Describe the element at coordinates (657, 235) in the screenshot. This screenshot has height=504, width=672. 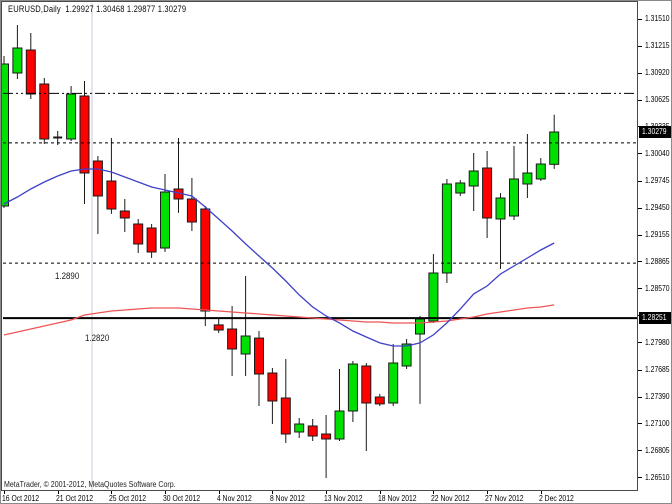
I see `price-axis-label: 1.29155` at that location.